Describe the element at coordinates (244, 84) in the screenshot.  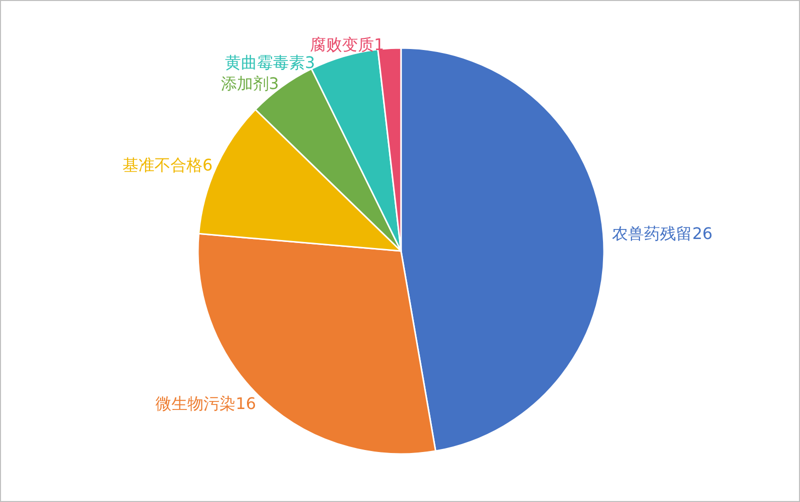
I see `slice-label: 添加剂` at that location.